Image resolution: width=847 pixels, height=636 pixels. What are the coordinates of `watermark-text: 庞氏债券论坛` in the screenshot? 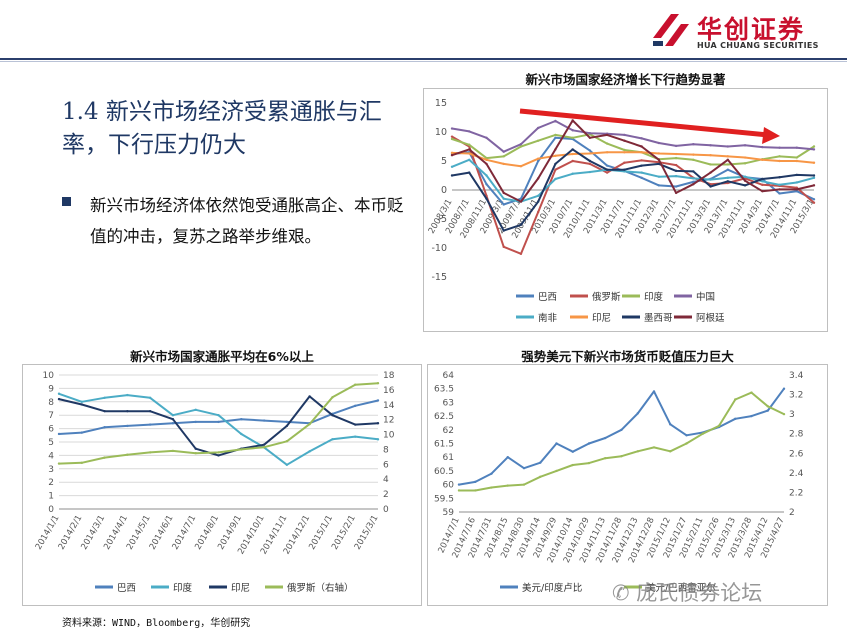 It's located at (699, 593).